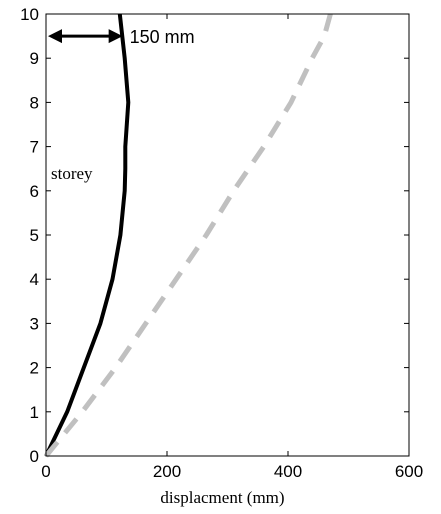  Describe the element at coordinates (34, 58) in the screenshot. I see `y-tick-label-9: 9` at that location.